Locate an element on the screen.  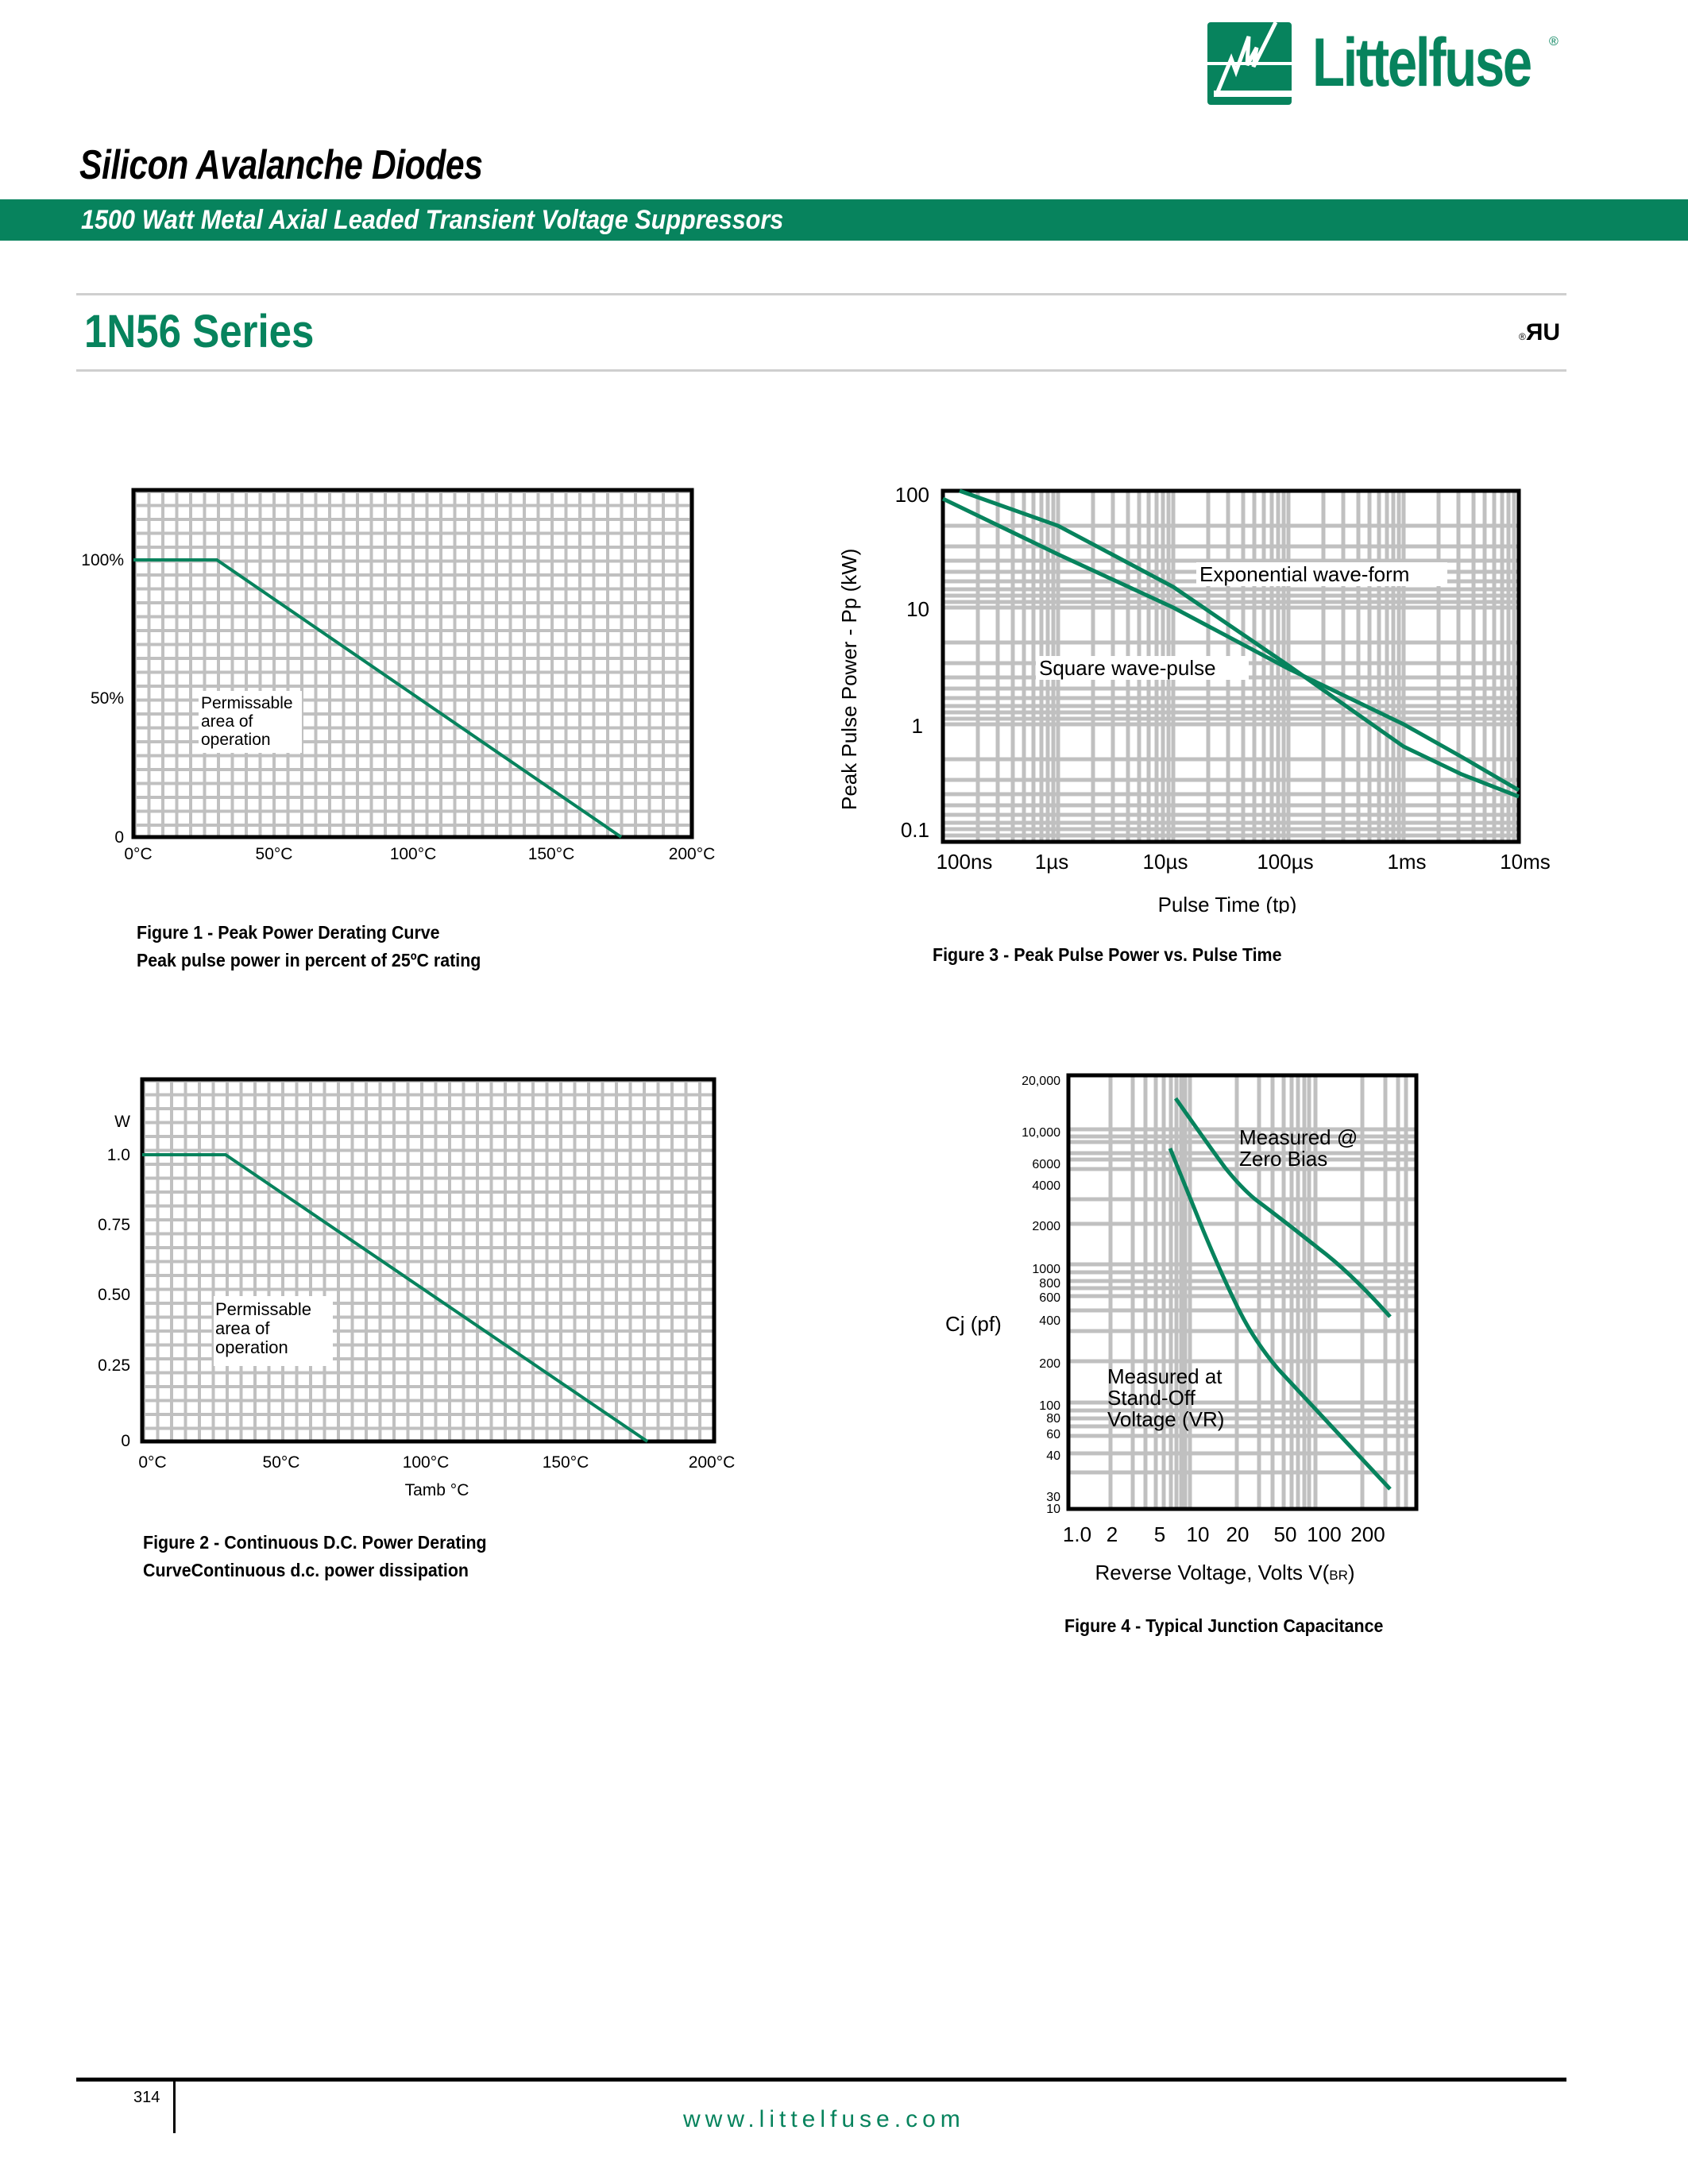
figure-2-grid is located at coordinates (428, 1260).